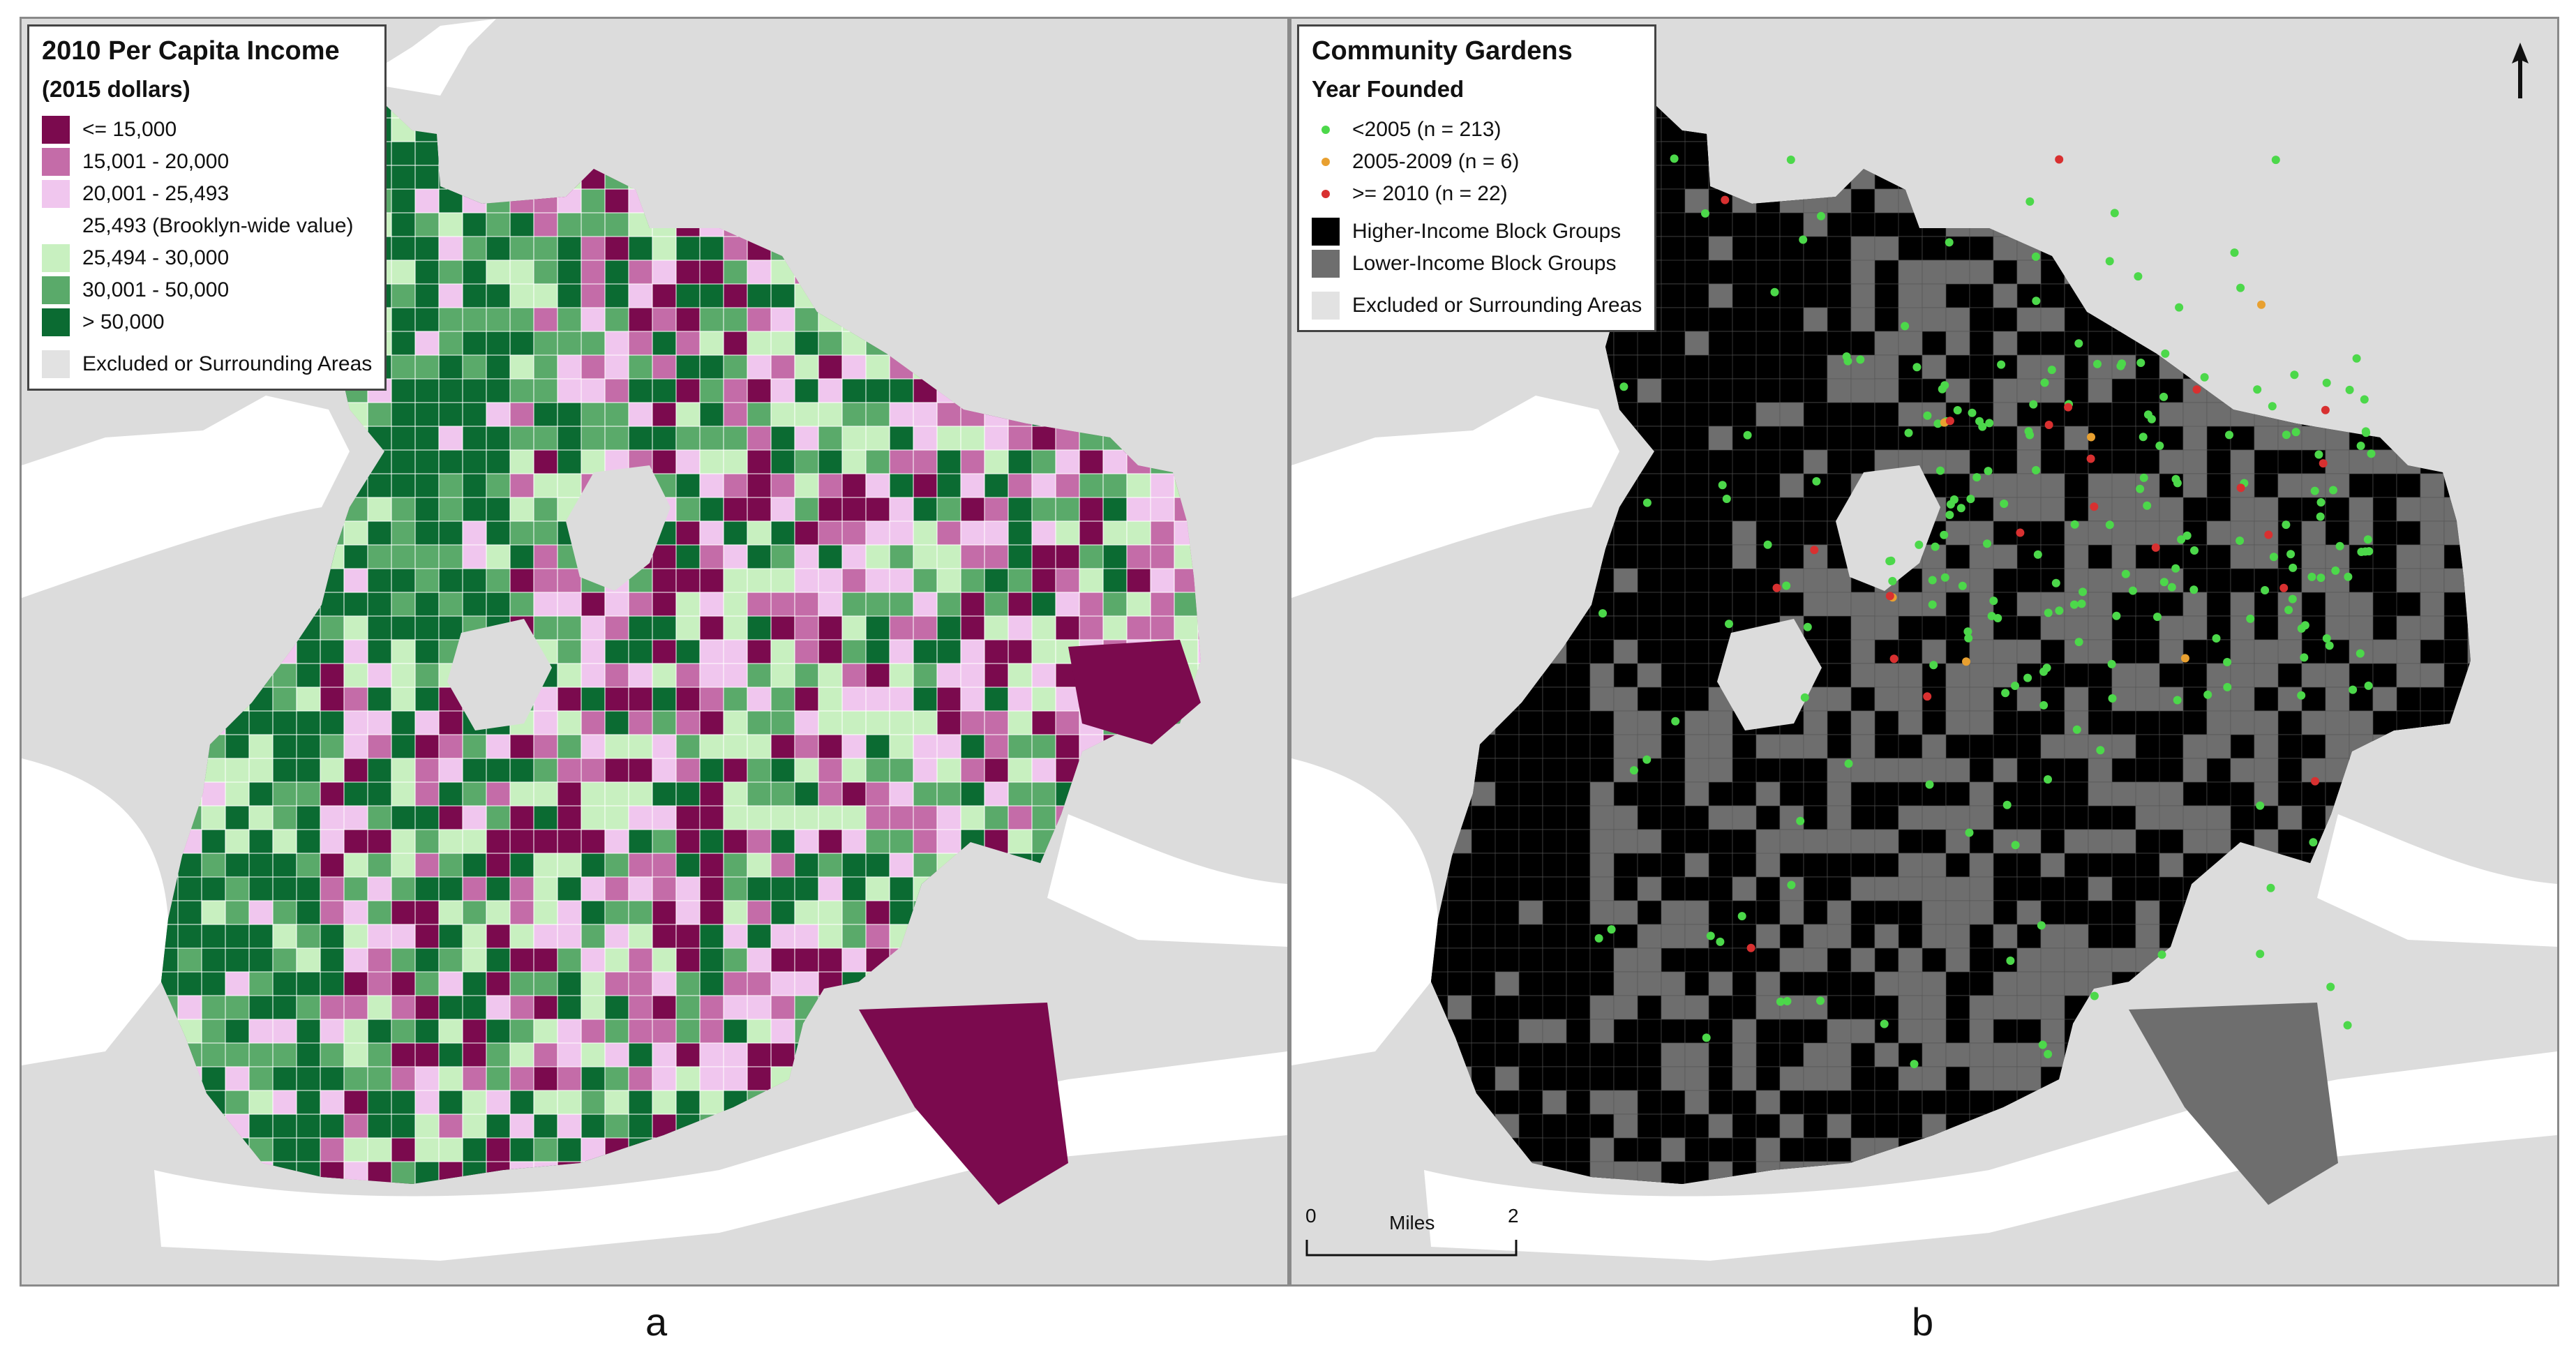 Image resolution: width=2576 pixels, height=1357 pixels. Describe the element at coordinates (207, 290) in the screenshot. I see `income-class-6: 30,001 - 50,000` at that location.